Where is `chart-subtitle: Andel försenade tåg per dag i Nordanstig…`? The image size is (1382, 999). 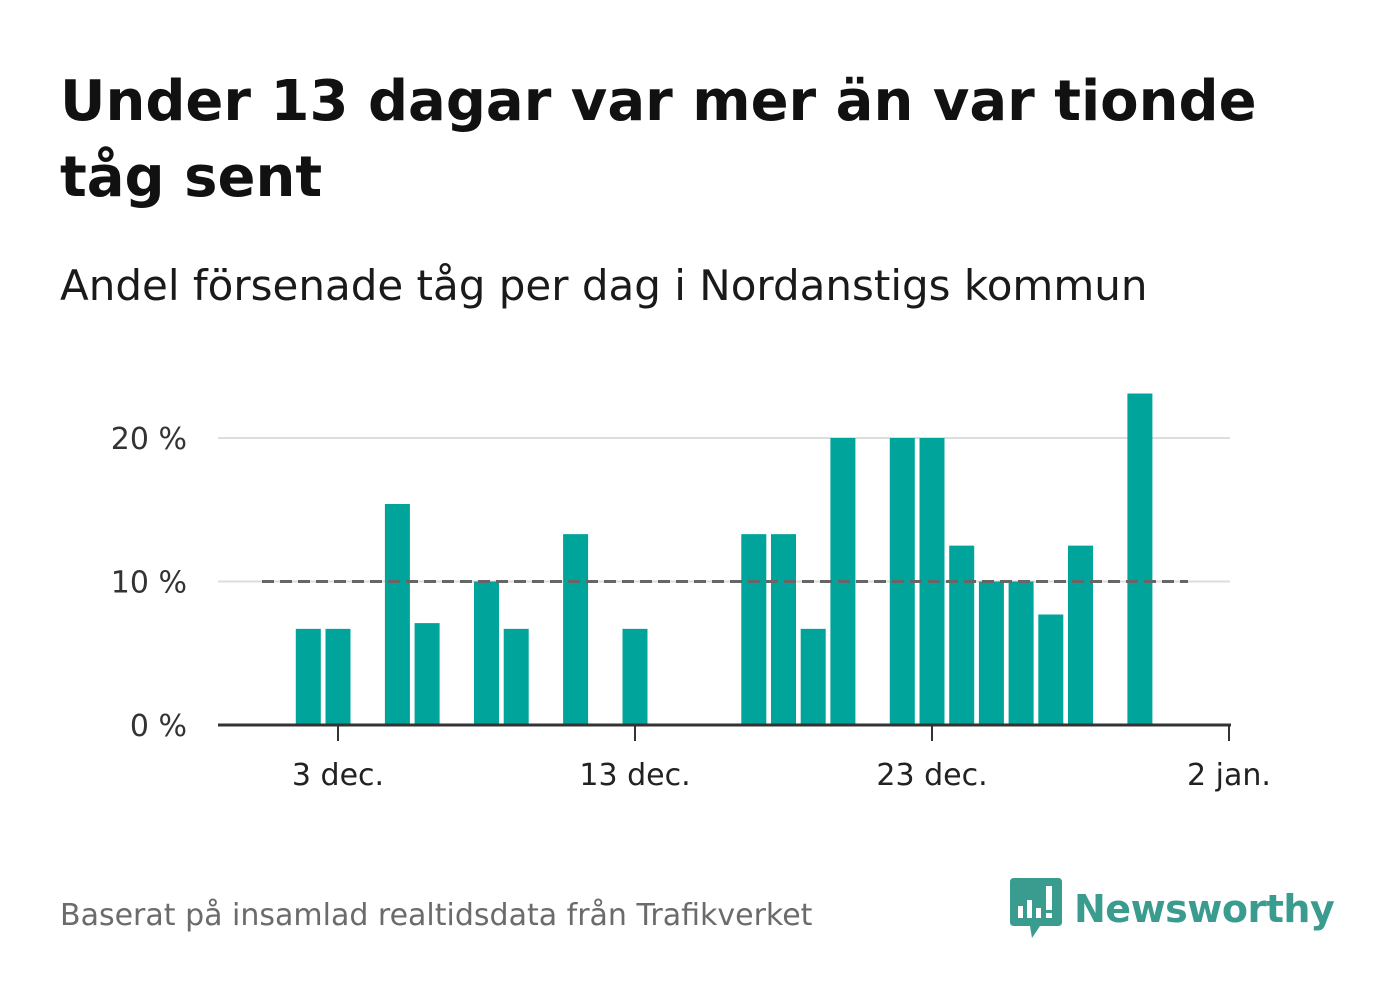 chart-subtitle: Andel försenade tåg per dag i Nordanstig… is located at coordinates (604, 285).